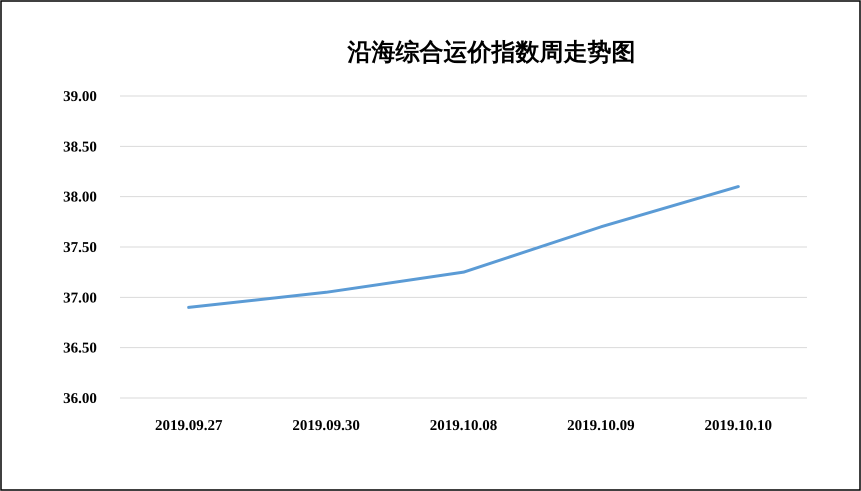 The width and height of the screenshot is (861, 491). What do you see at coordinates (80, 147) in the screenshot?
I see `y-tick-label: 38.50` at bounding box center [80, 147].